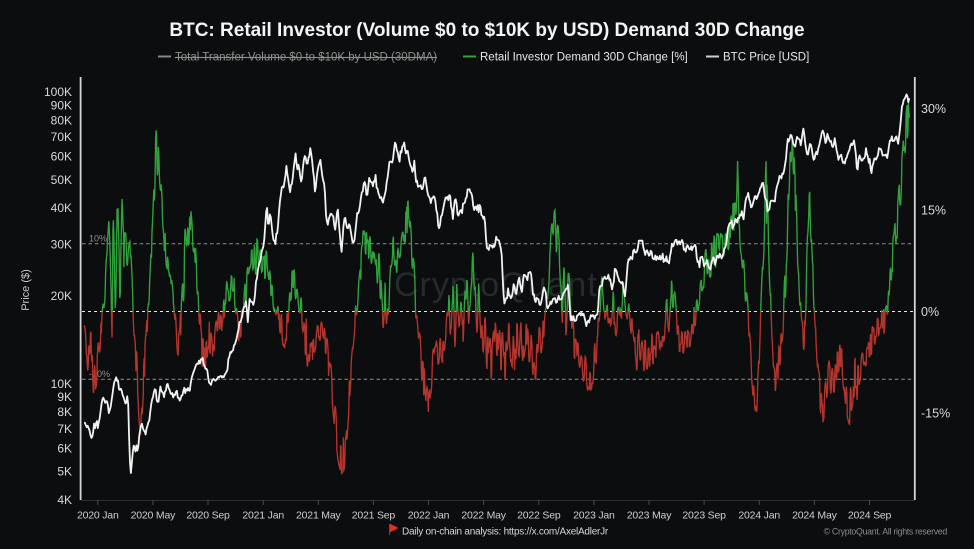  What do you see at coordinates (759, 516) in the screenshot?
I see `svg-text: 2024 Jan` at bounding box center [759, 516].